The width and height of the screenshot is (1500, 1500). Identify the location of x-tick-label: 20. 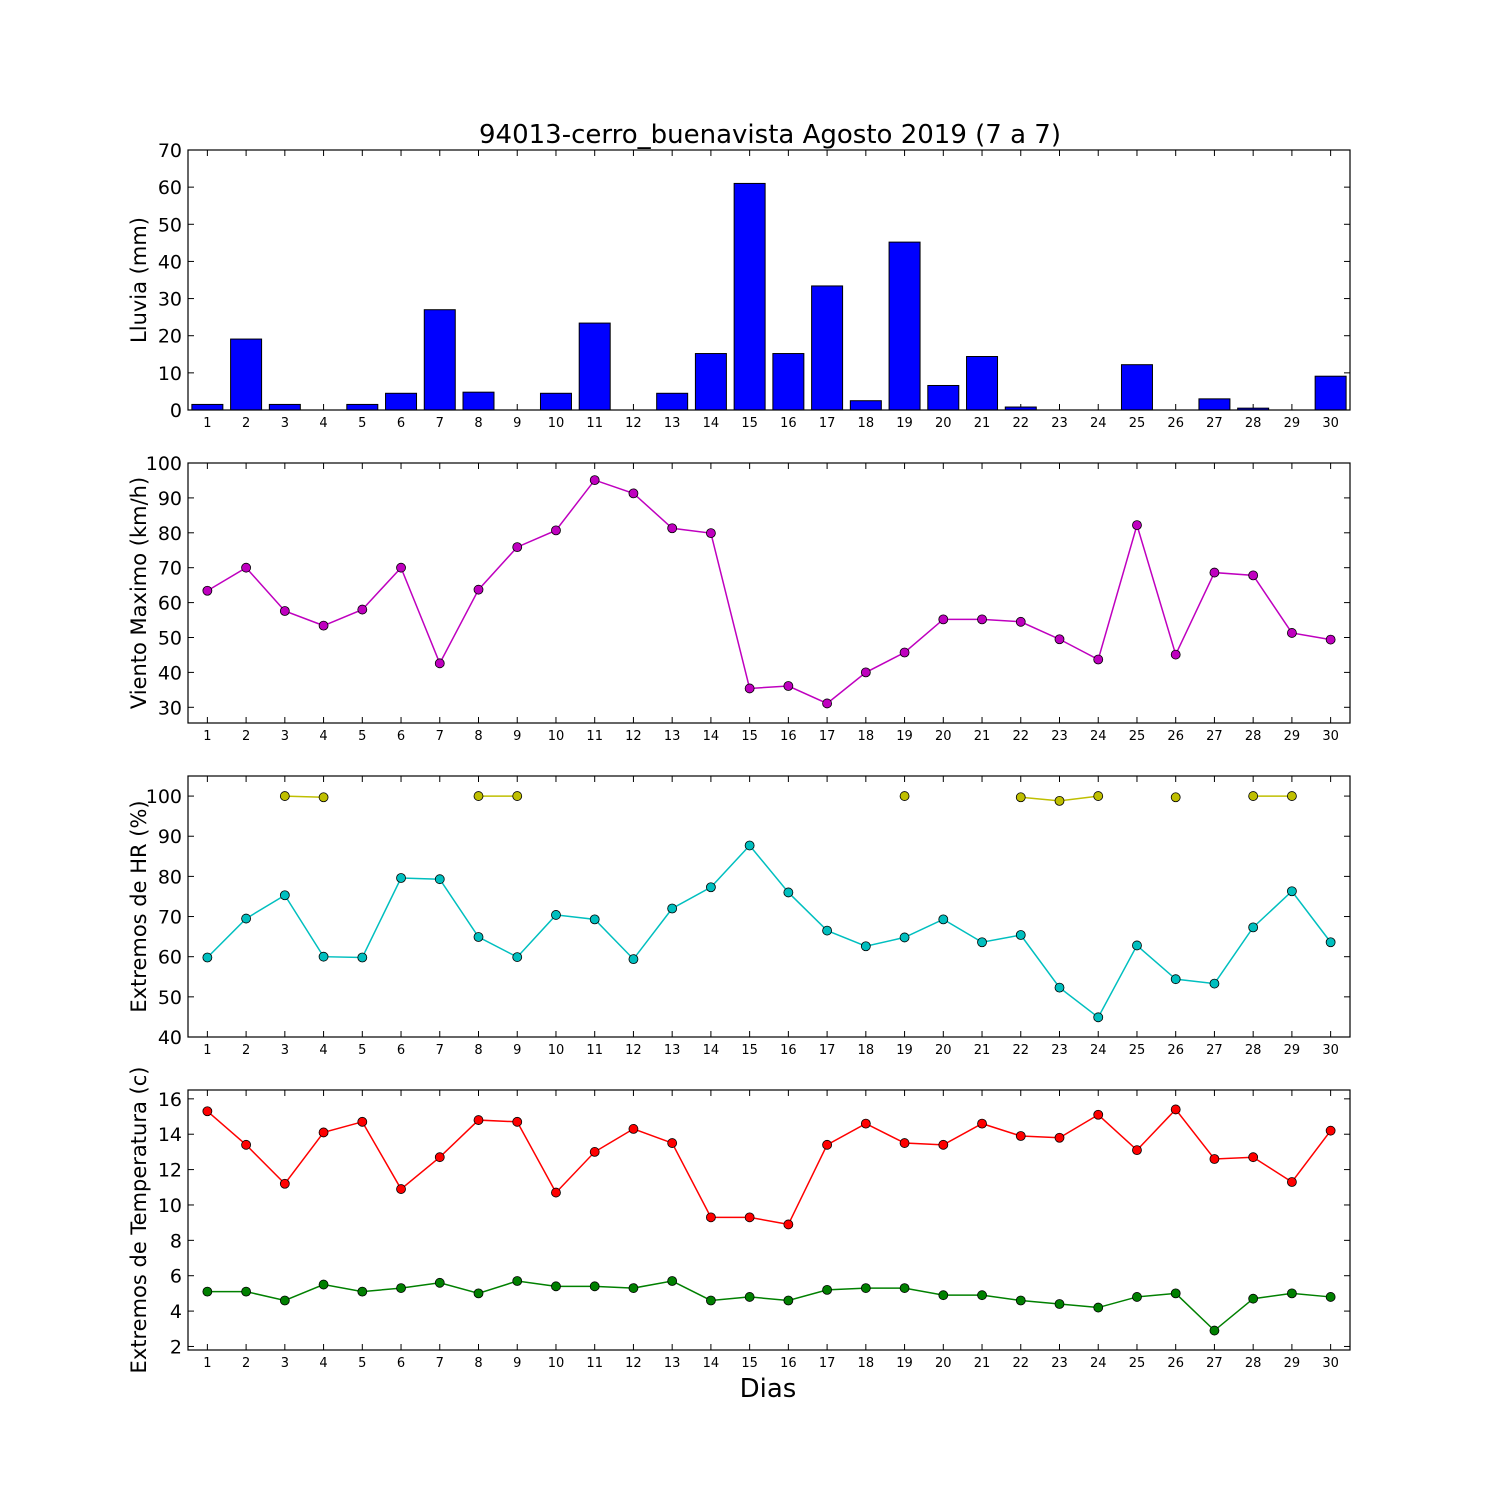
(943, 736).